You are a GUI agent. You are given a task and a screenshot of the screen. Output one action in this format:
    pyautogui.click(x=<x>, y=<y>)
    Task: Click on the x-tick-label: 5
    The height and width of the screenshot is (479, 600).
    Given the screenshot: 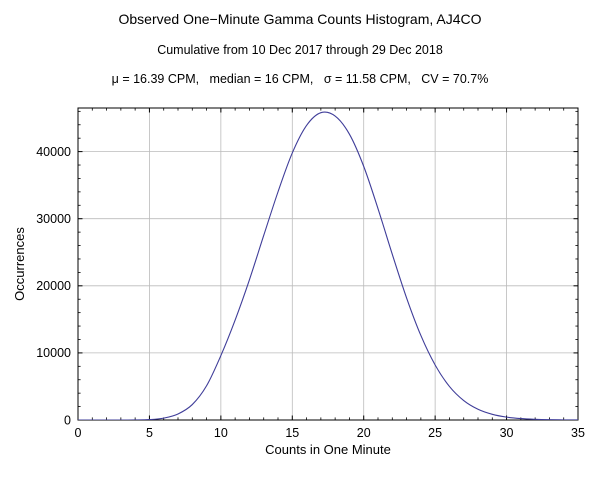 What is the action you would take?
    pyautogui.click(x=149, y=433)
    